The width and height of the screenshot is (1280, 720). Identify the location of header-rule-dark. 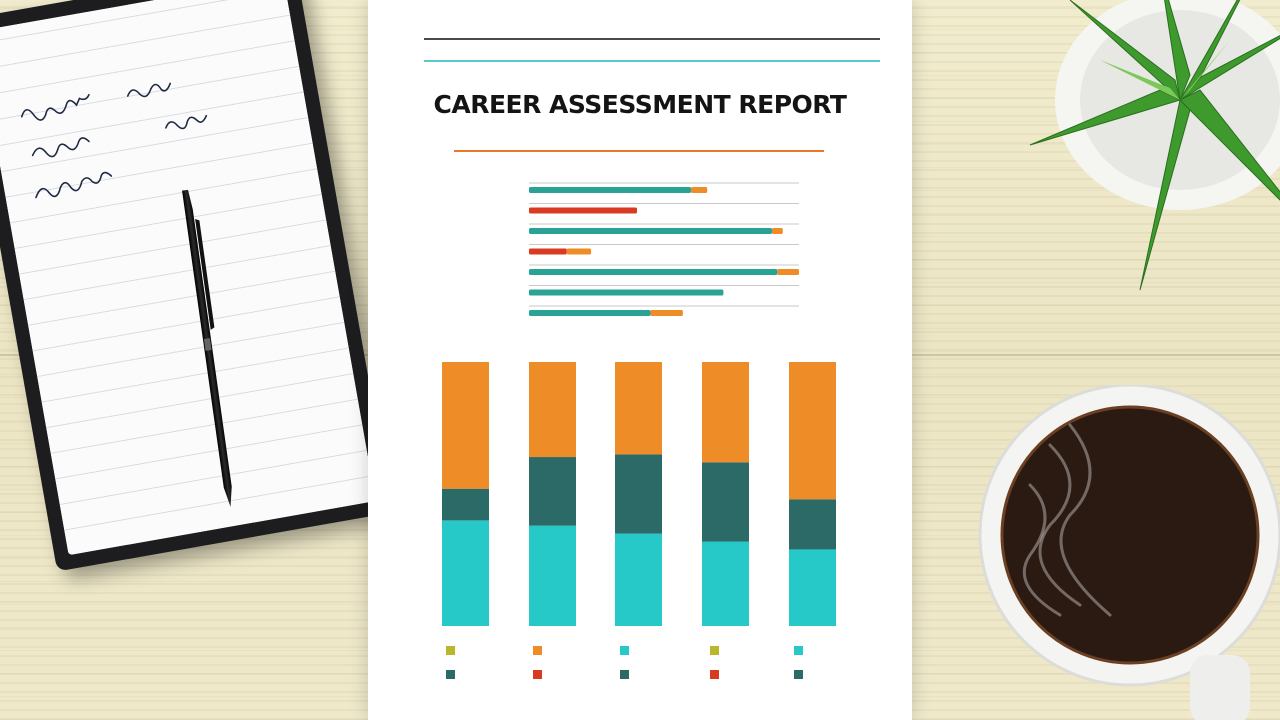
(652, 39).